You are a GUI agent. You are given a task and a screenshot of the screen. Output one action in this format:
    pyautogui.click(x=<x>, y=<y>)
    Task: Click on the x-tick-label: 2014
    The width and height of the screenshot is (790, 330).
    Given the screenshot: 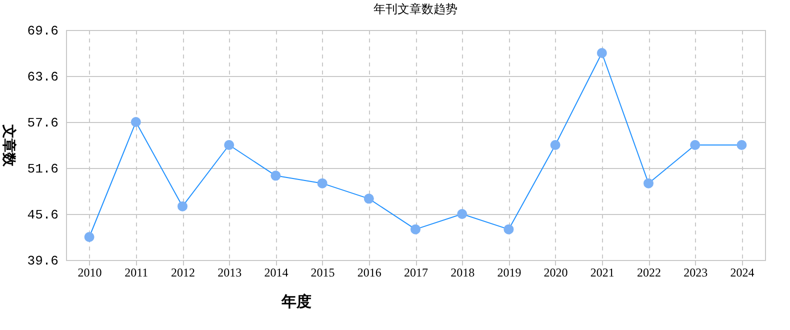 What is the action you would take?
    pyautogui.click(x=276, y=273)
    